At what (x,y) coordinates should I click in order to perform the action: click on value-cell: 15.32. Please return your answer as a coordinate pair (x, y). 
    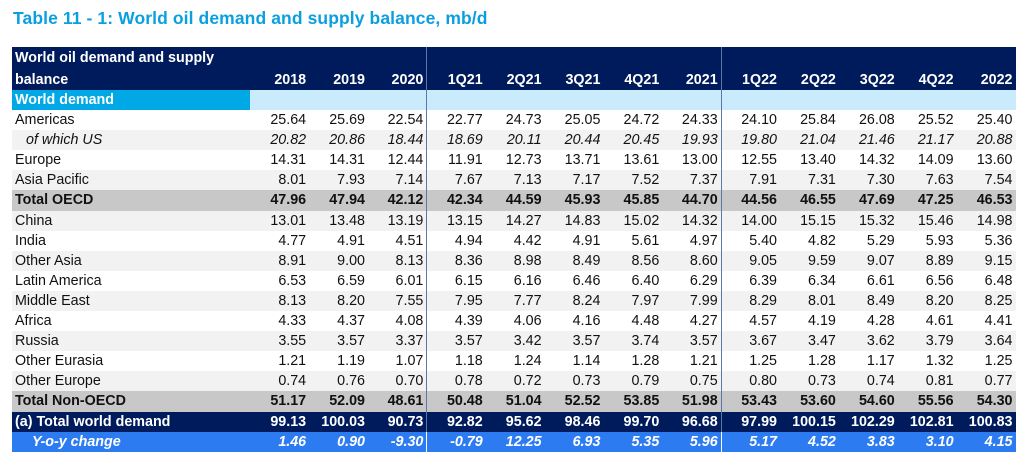
    Looking at the image, I should click on (868, 220).